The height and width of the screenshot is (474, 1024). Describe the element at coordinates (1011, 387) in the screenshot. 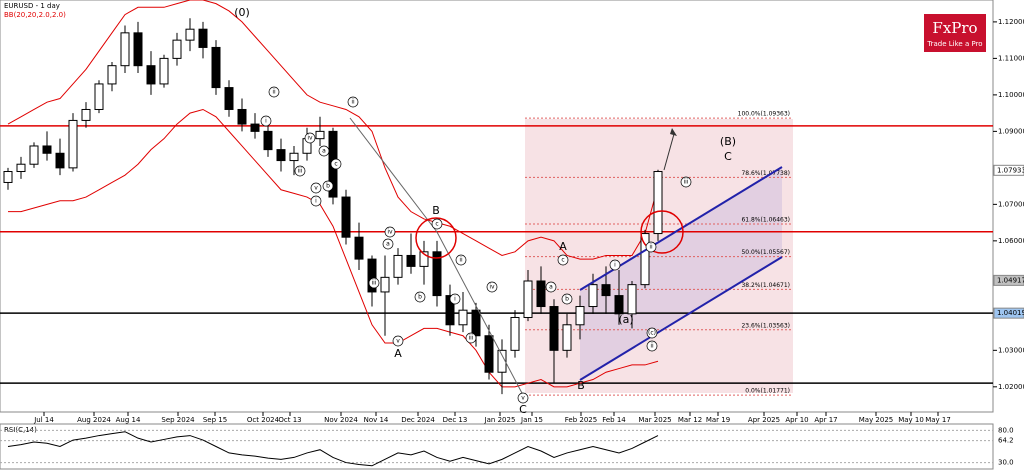

I see `y-tick-label: 1.02000` at that location.